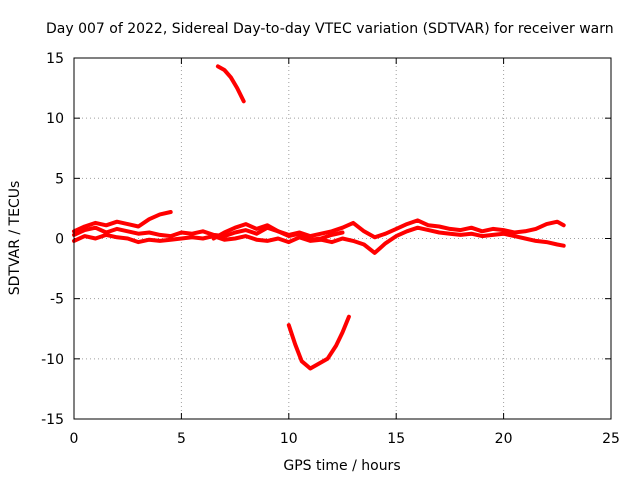 The width and height of the screenshot is (640, 480). I want to click on x-tick-label: 20, so click(504, 439).